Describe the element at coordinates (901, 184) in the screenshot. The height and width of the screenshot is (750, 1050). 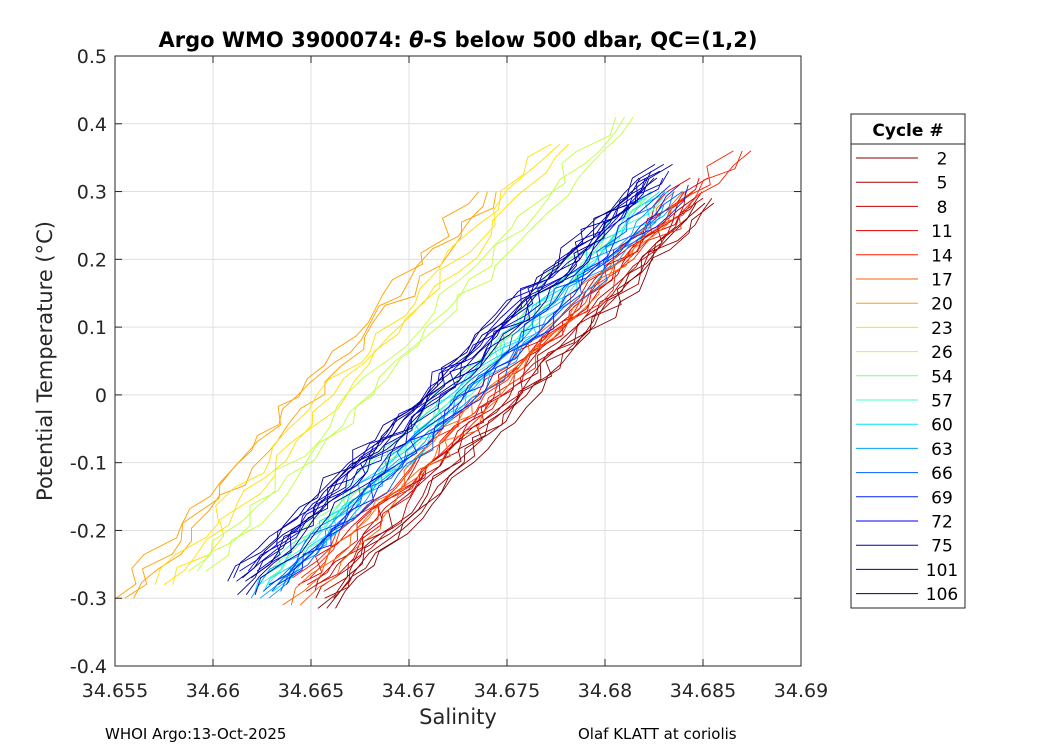
I see `legend-item: 5` at that location.